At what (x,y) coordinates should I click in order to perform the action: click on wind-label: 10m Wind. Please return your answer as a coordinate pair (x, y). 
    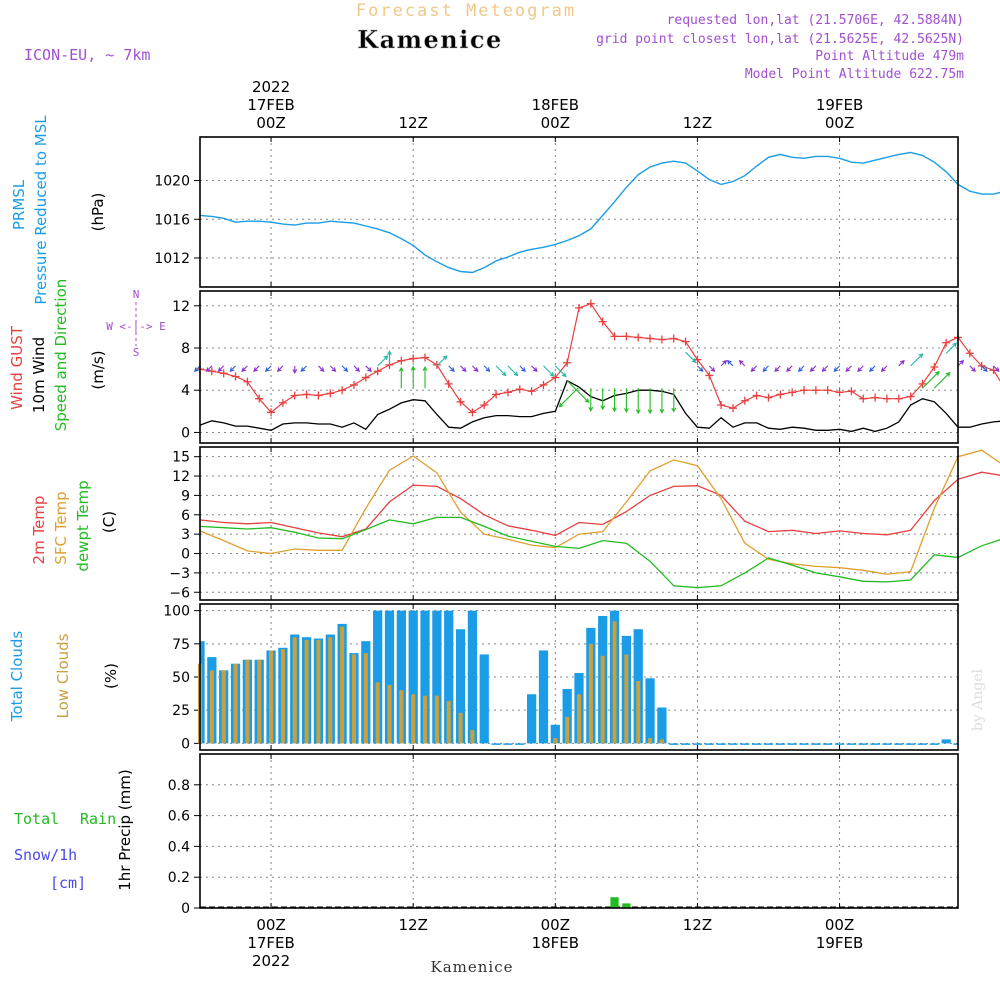
    Looking at the image, I should click on (39, 375).